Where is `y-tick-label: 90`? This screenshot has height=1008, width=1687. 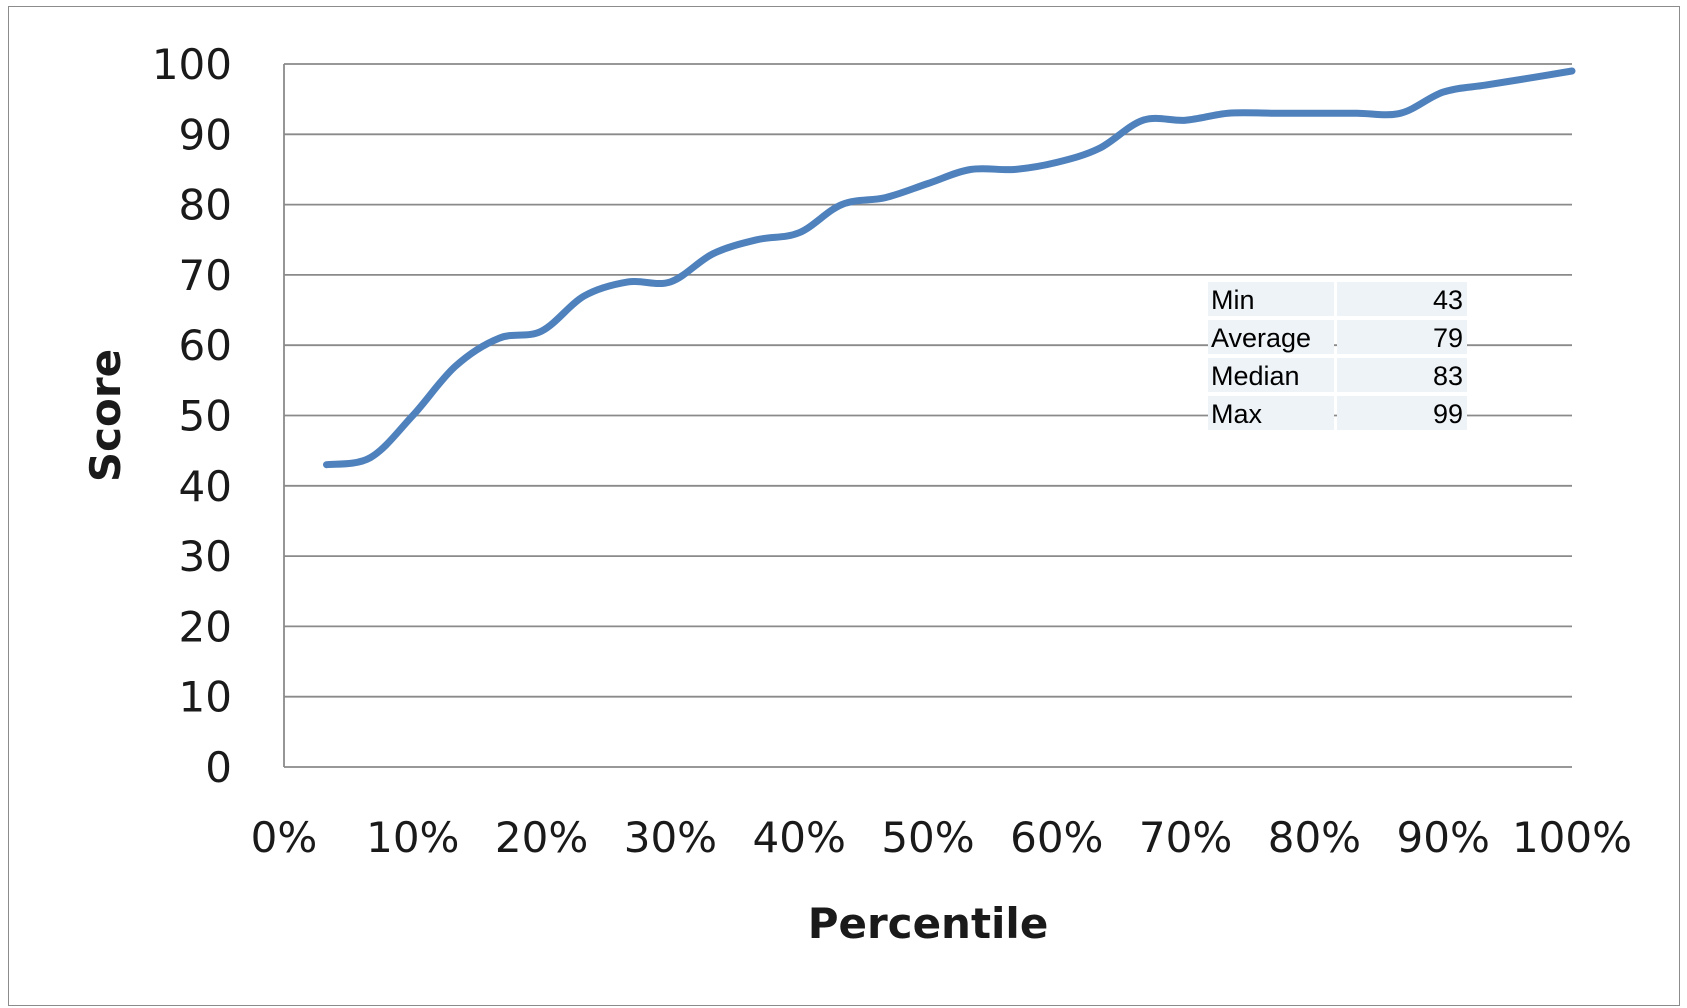
y-tick-label: 90 is located at coordinates (205, 134).